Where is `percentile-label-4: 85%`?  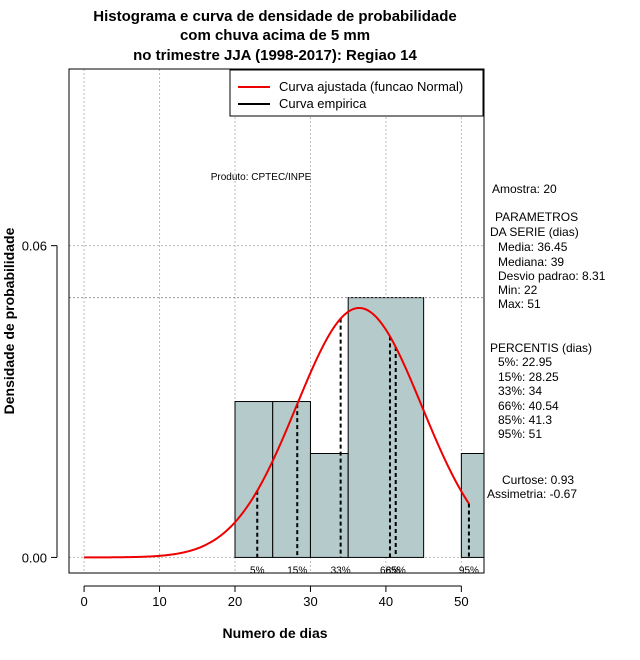
percentile-label-4: 85% is located at coordinates (396, 570).